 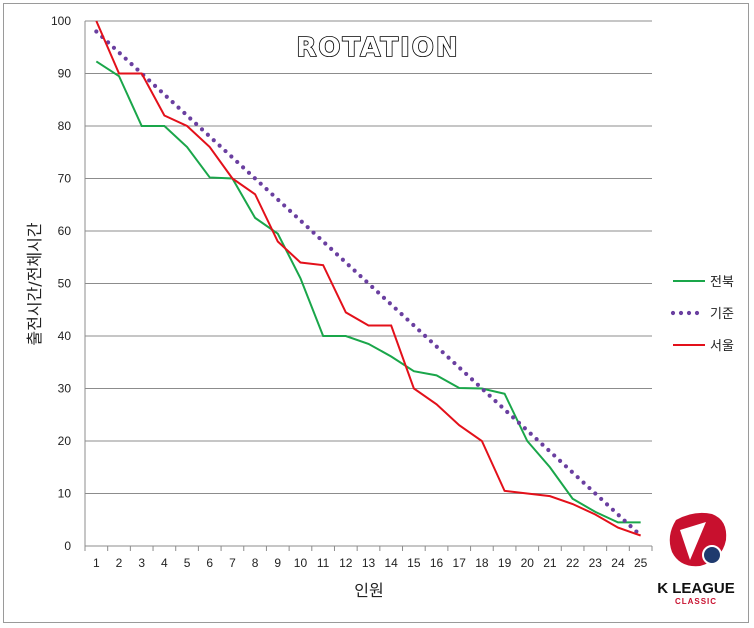 What do you see at coordinates (528, 563) in the screenshot?
I see `x-tick-label: 20` at bounding box center [528, 563].